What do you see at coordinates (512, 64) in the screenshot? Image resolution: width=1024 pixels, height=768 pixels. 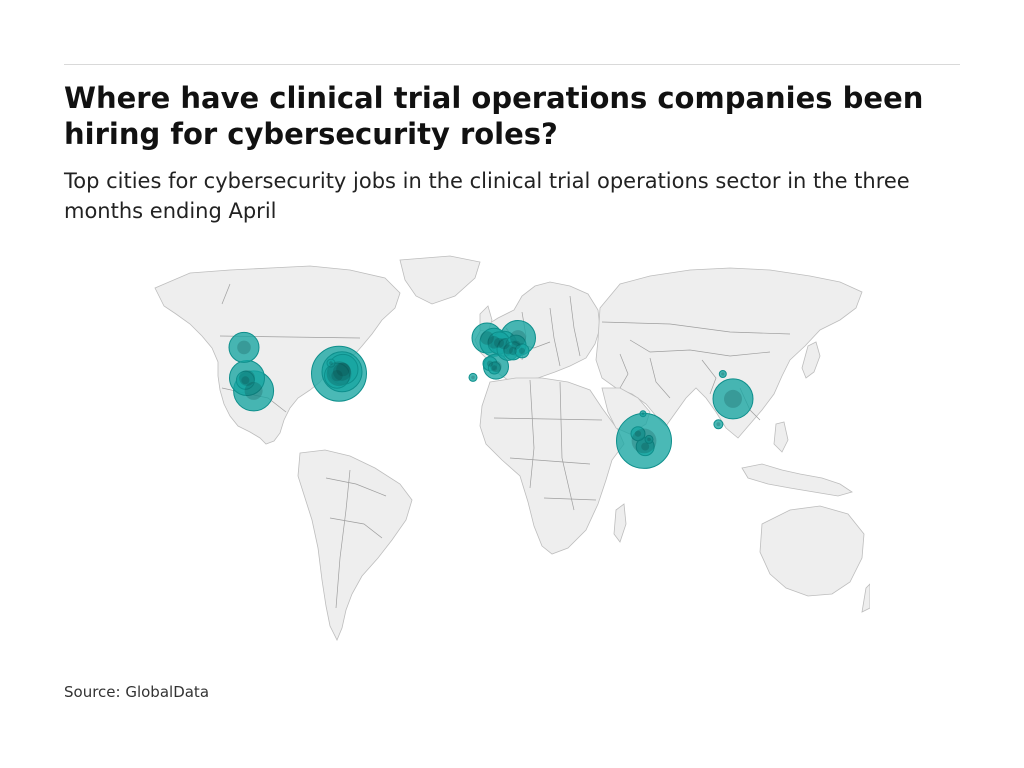 I see `top-rule` at bounding box center [512, 64].